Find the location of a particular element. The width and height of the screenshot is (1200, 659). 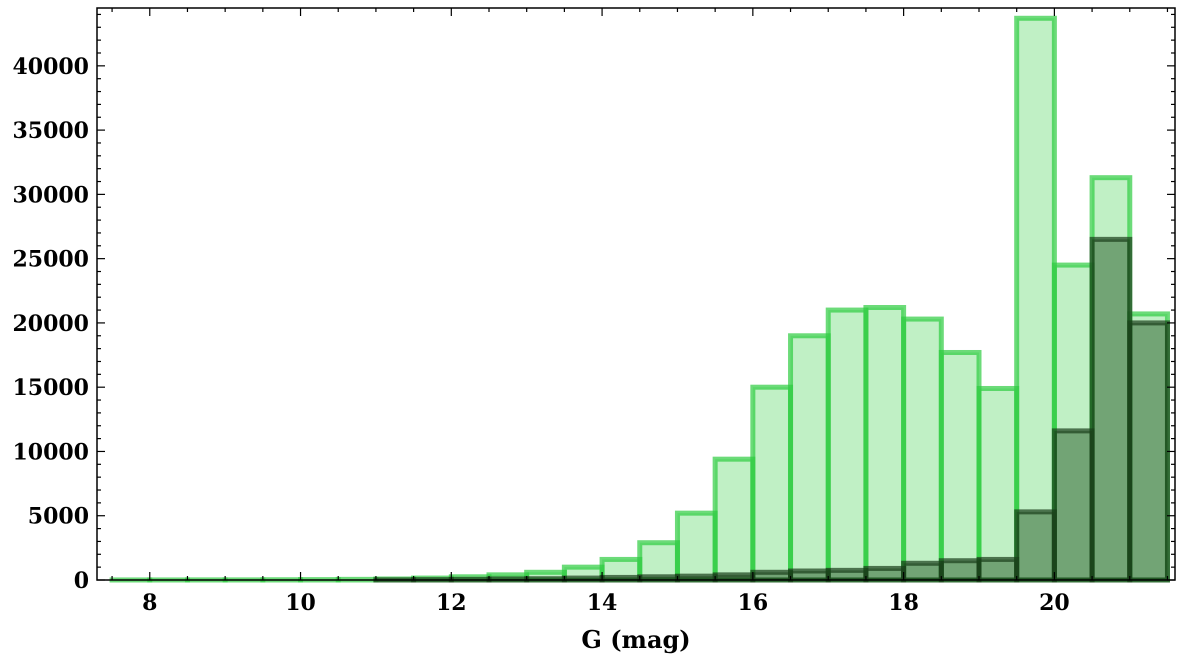

x-tick-label: 14 is located at coordinates (602, 603).